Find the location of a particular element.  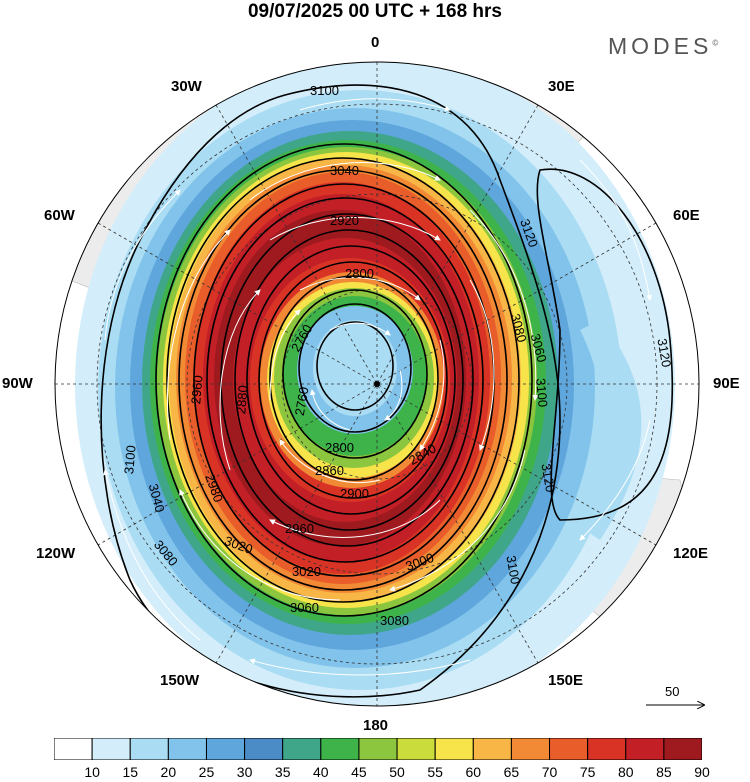

lon-label-150e: 150E is located at coordinates (566, 680).